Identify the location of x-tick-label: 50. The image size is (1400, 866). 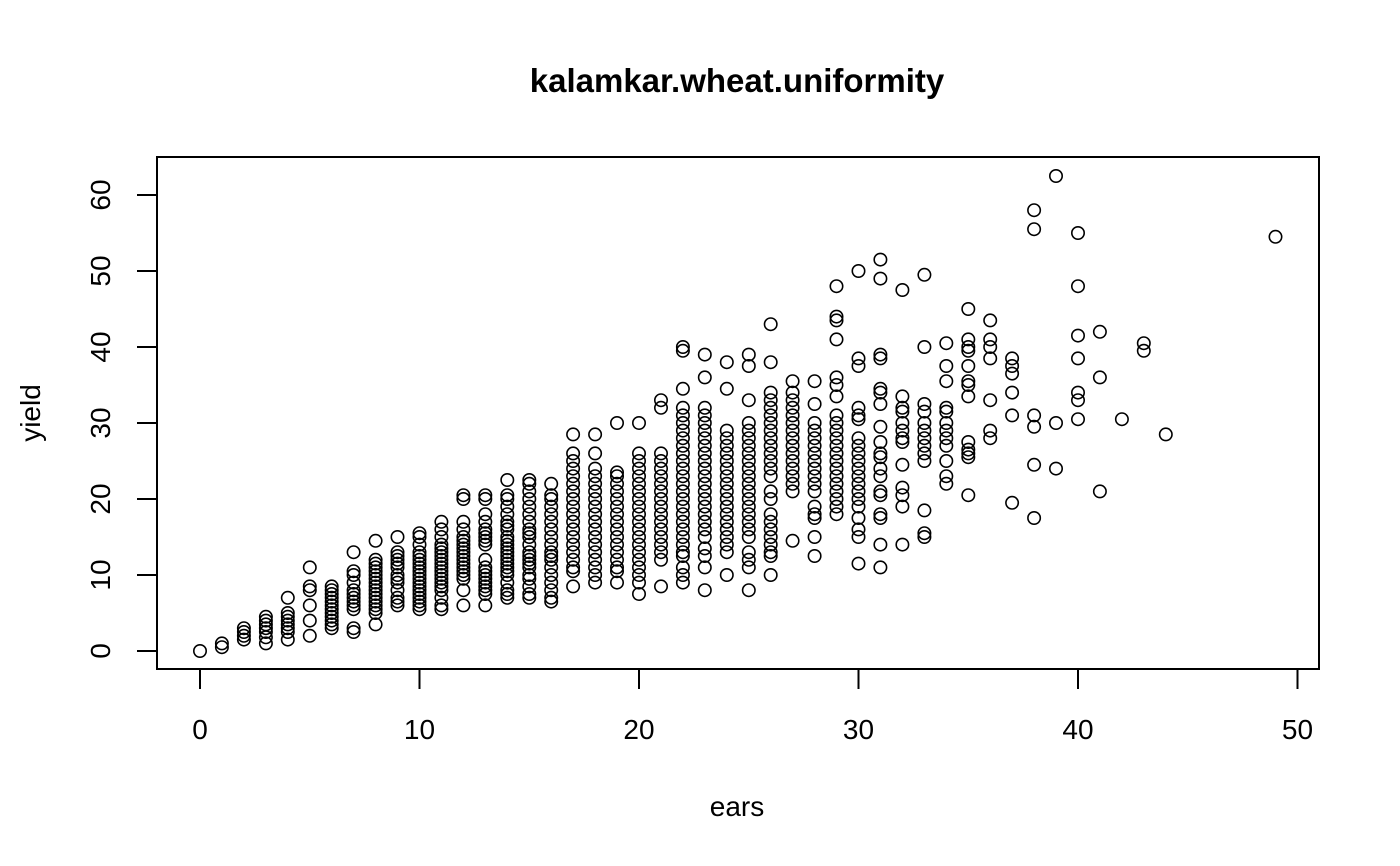
(1297, 729).